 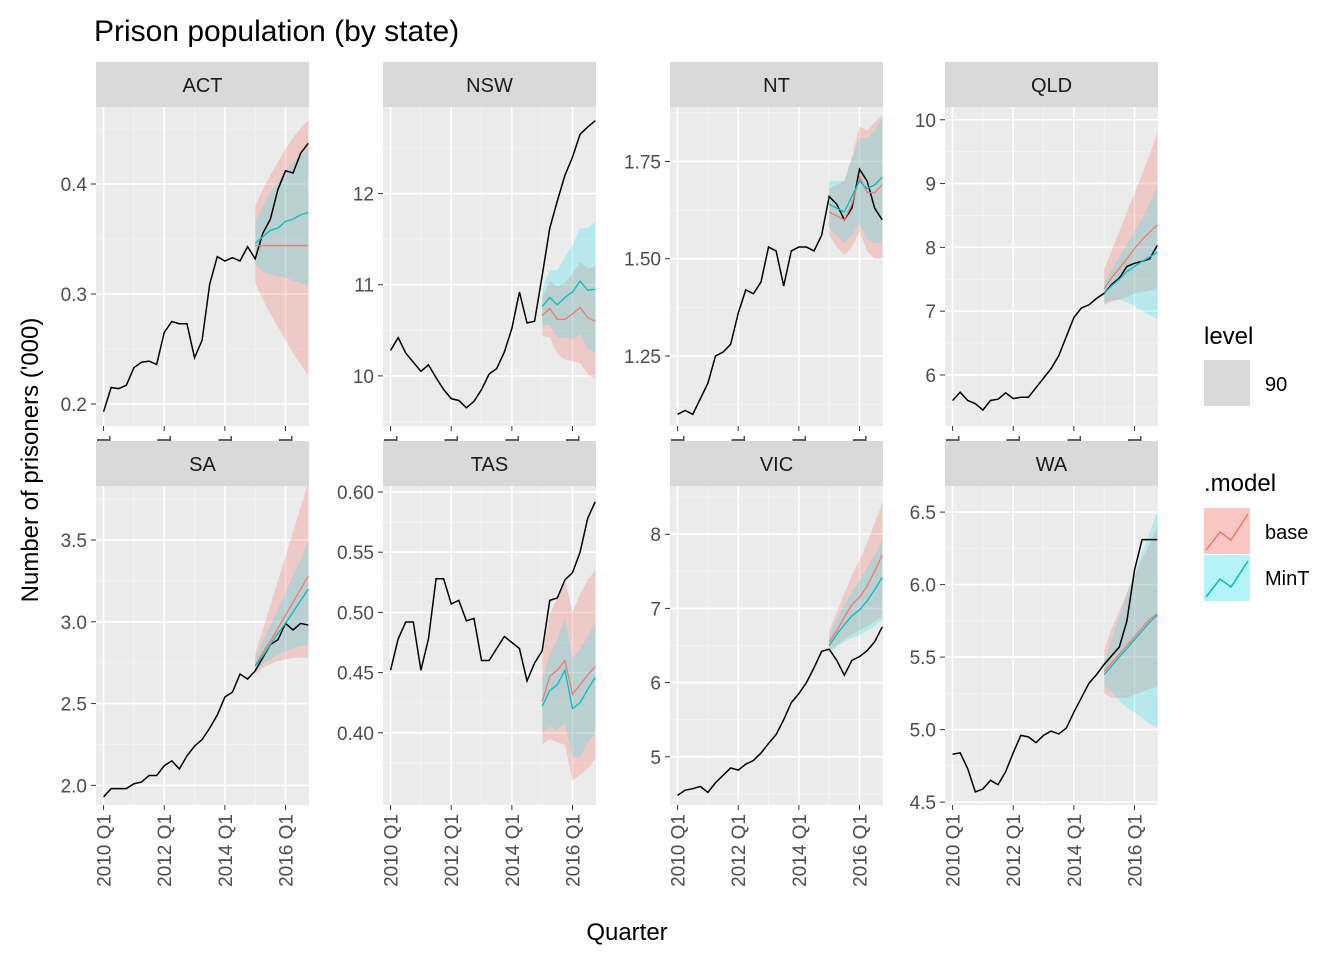 I want to click on legend-base-line, so click(x=1227, y=532).